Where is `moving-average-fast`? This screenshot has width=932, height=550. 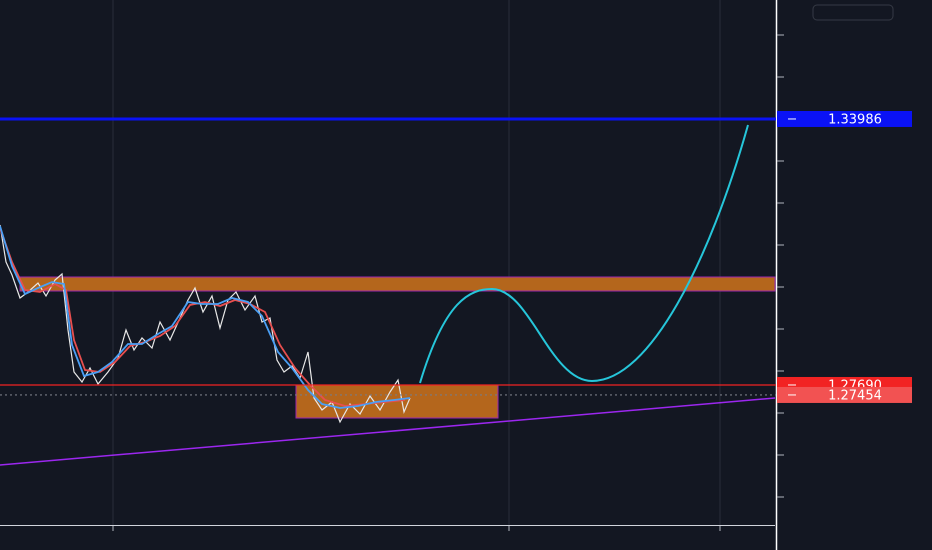
moving-average-fast is located at coordinates (205, 317).